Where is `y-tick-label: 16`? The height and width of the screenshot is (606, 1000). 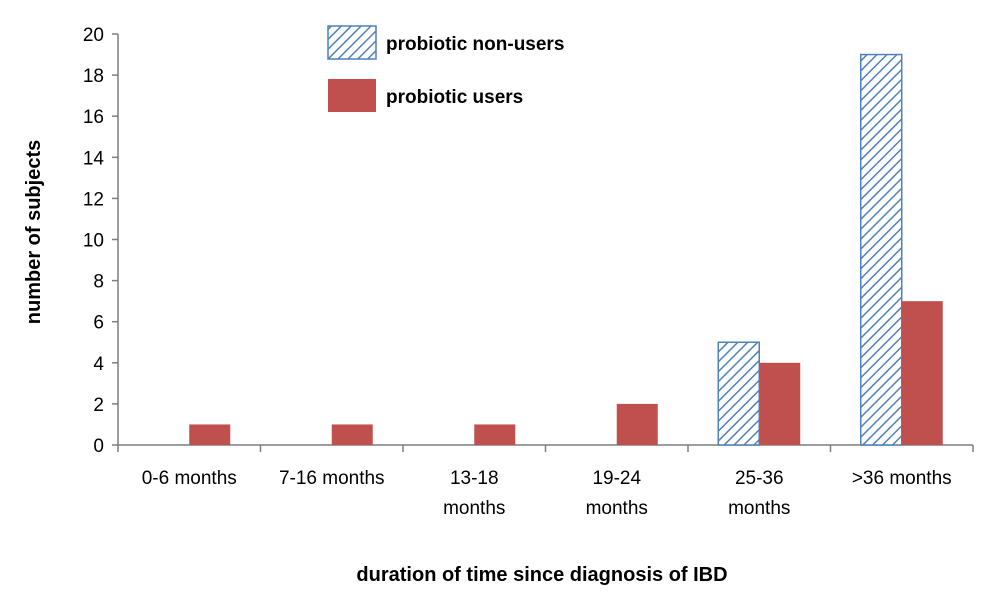 y-tick-label: 16 is located at coordinates (93, 117).